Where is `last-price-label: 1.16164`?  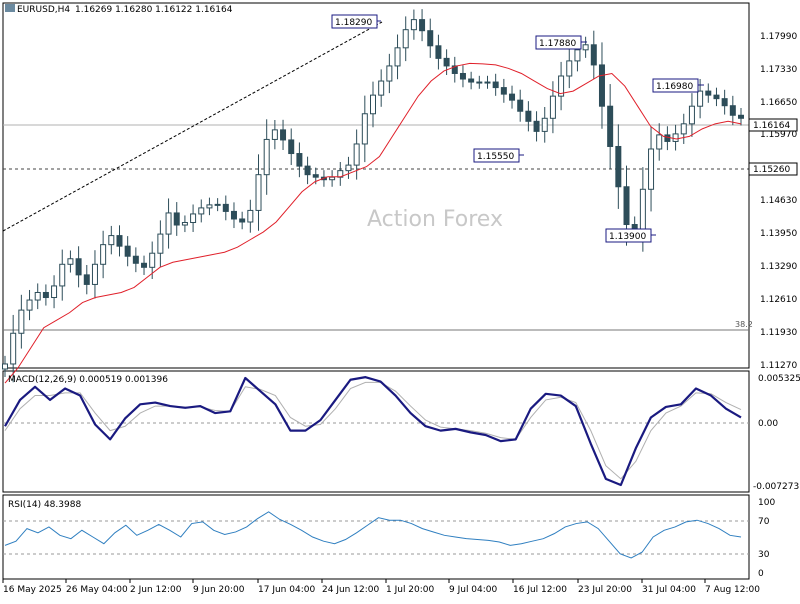 last-price-label: 1.16164 is located at coordinates (771, 126).